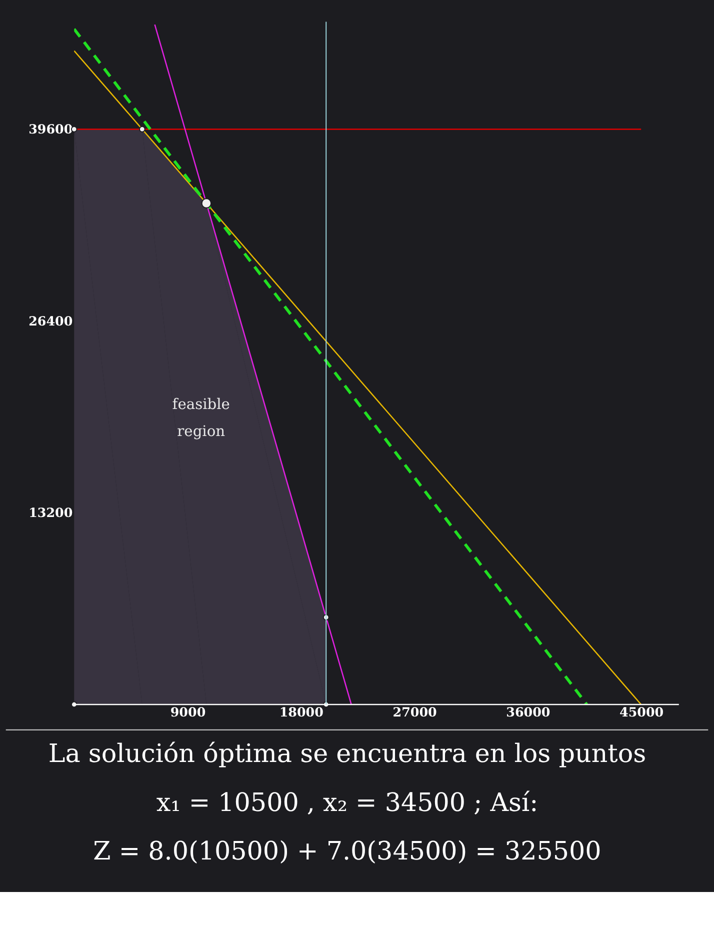 This screenshot has width=714, height=947. Describe the element at coordinates (415, 712) in the screenshot. I see `x-tick-label: 27000` at that location.